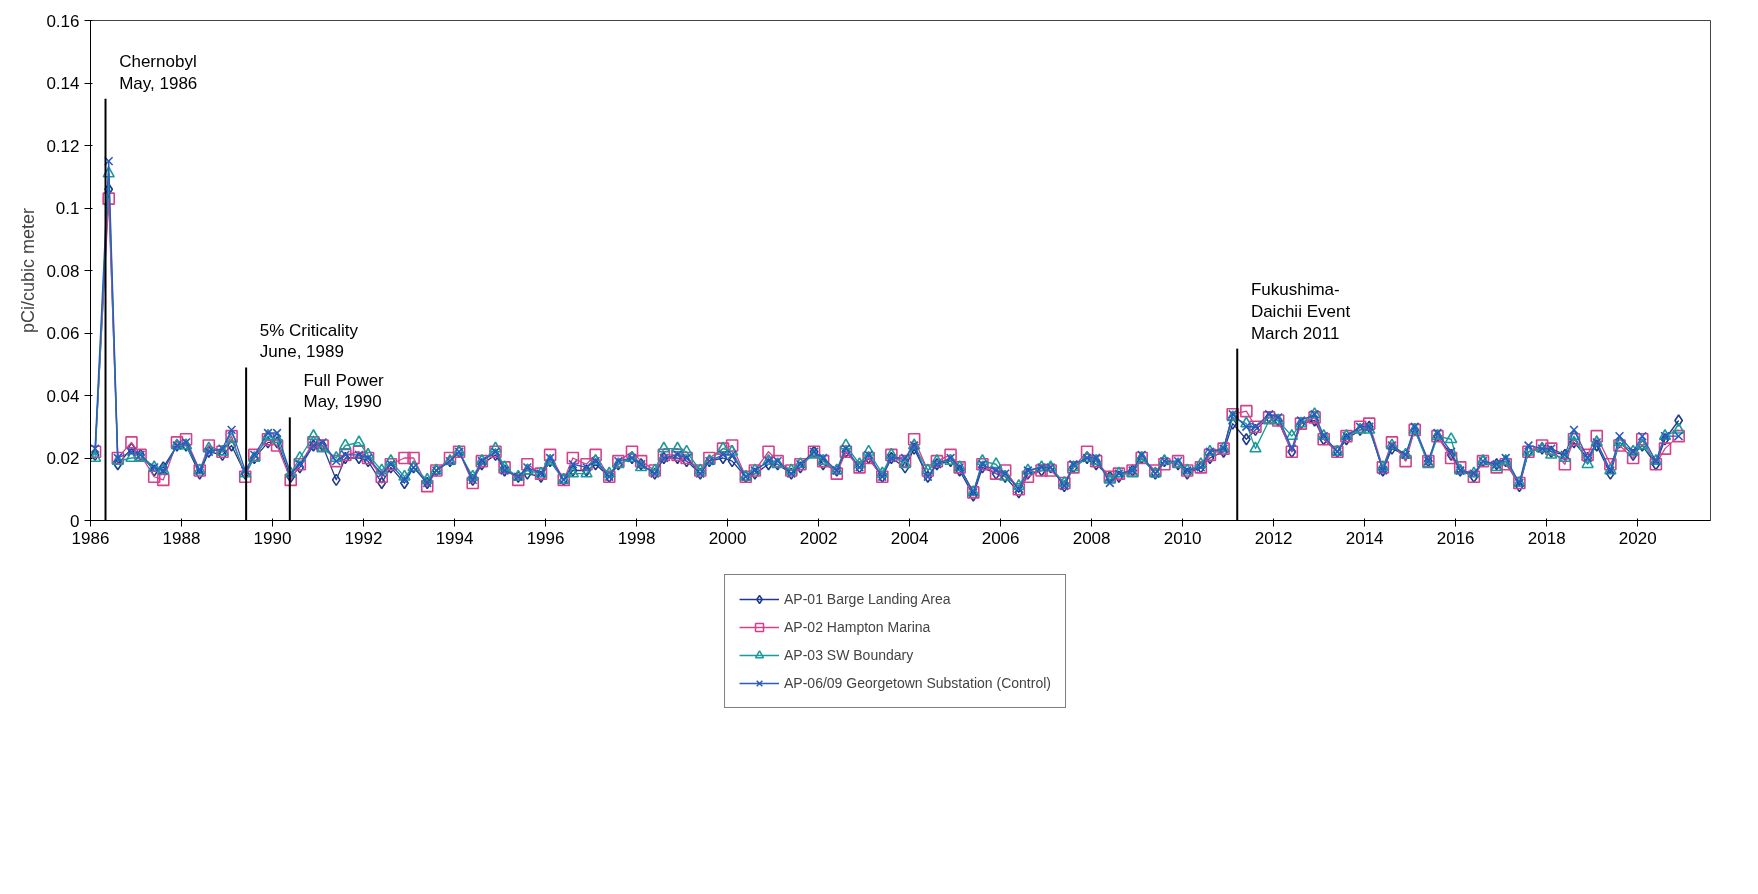 Image resolution: width=1758 pixels, height=894 pixels. I want to click on legend-label: AP-02 Hampton Marina, so click(857, 627).